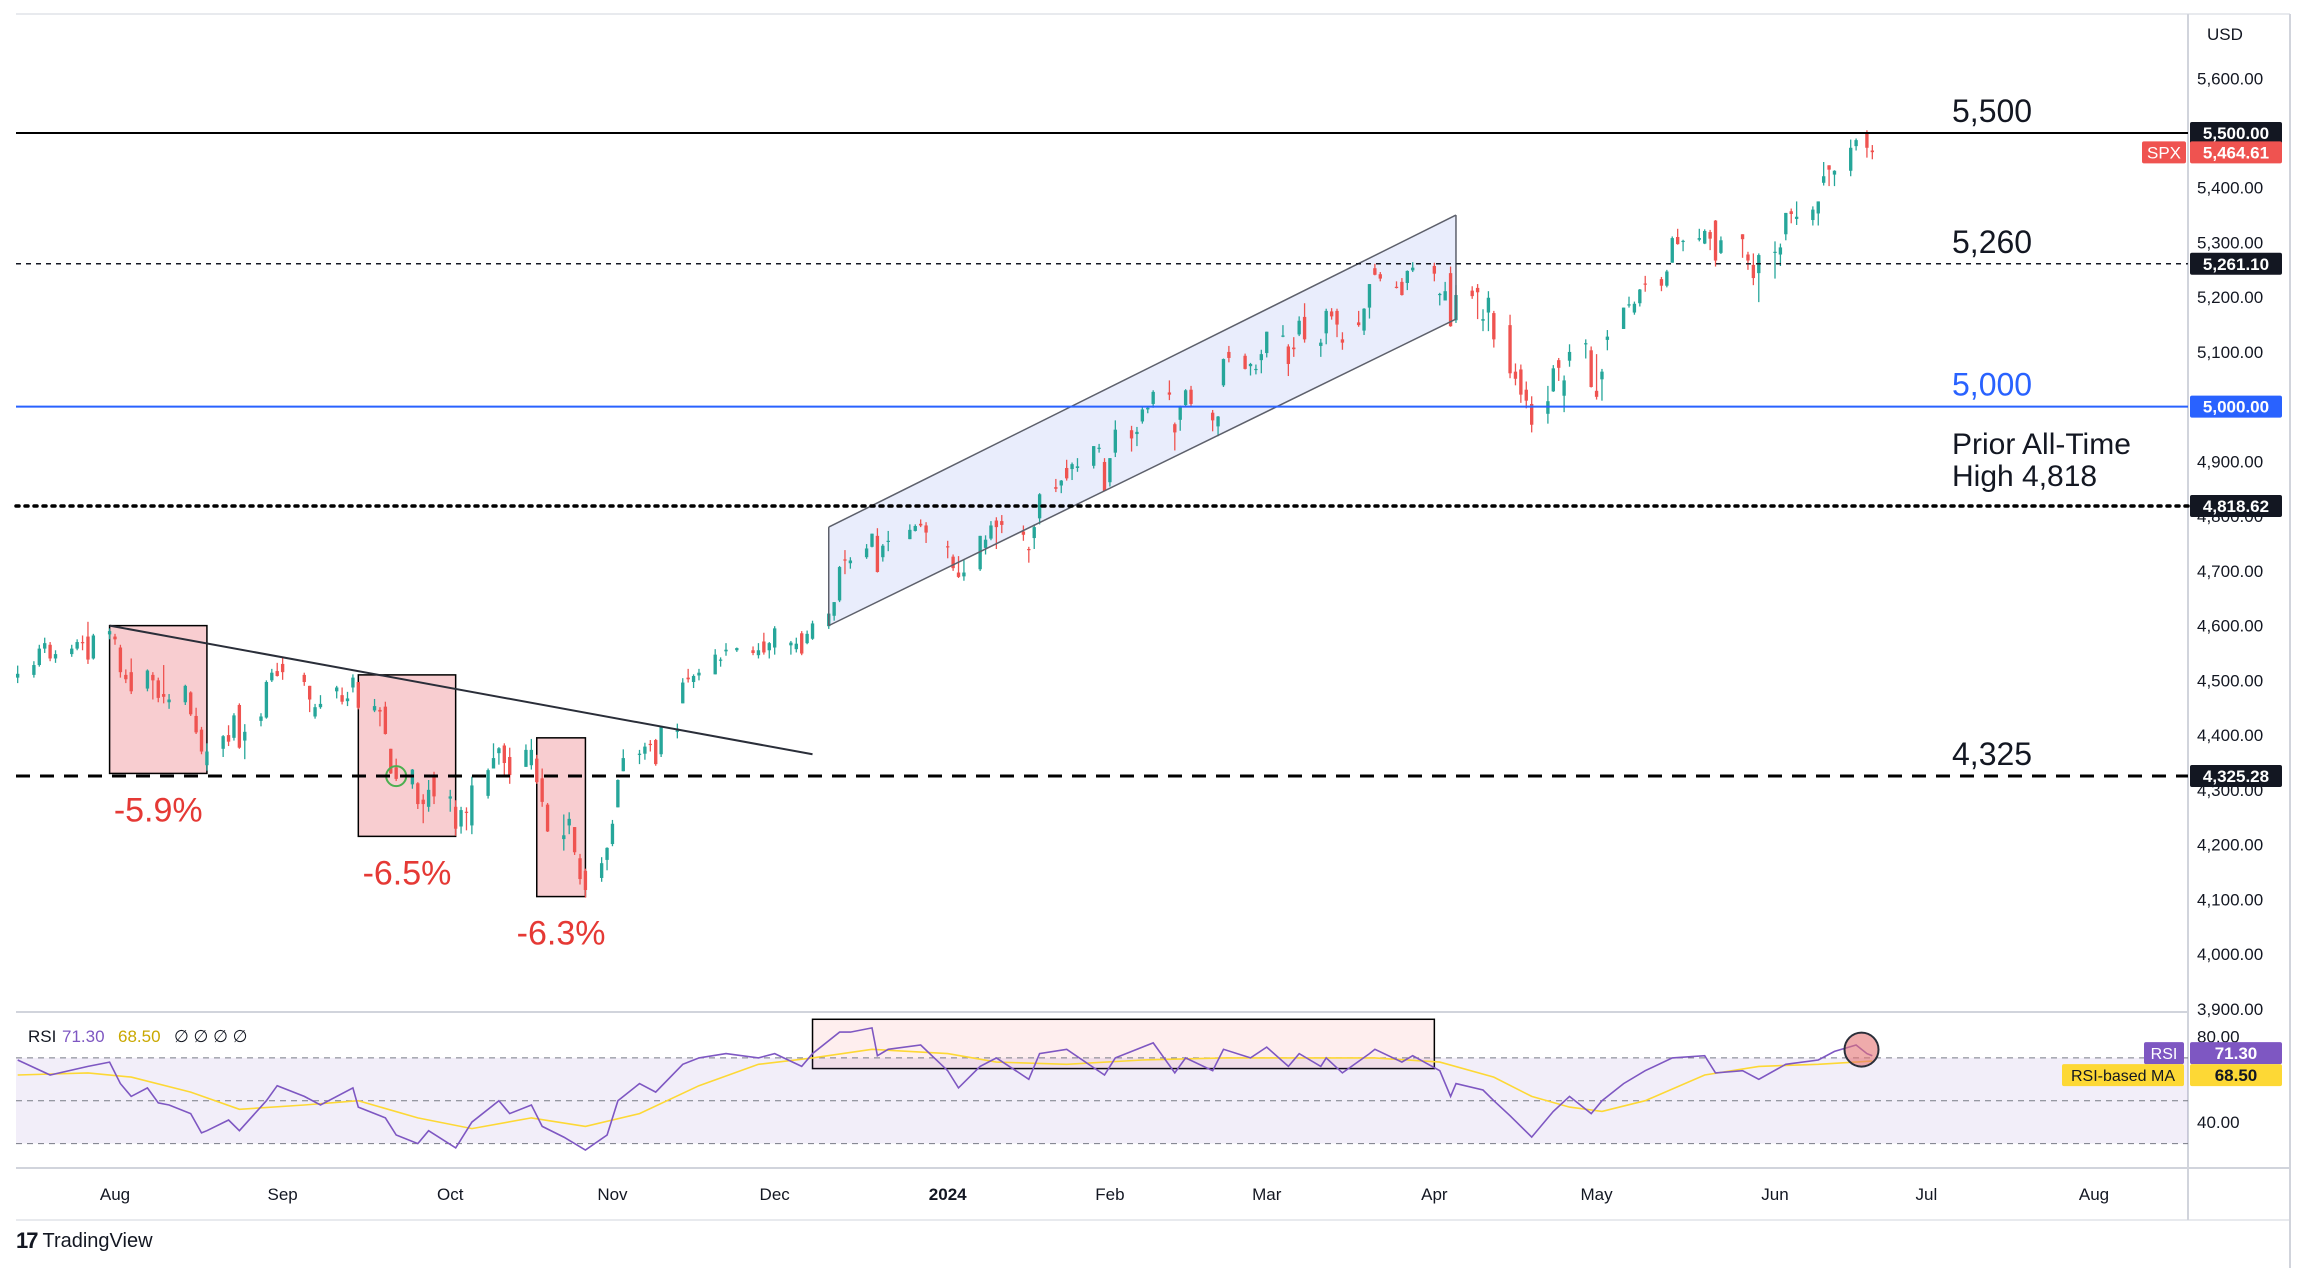 This screenshot has height=1268, width=2304. Describe the element at coordinates (2123, 1075) in the screenshot. I see `rsi-name-tag` at that location.